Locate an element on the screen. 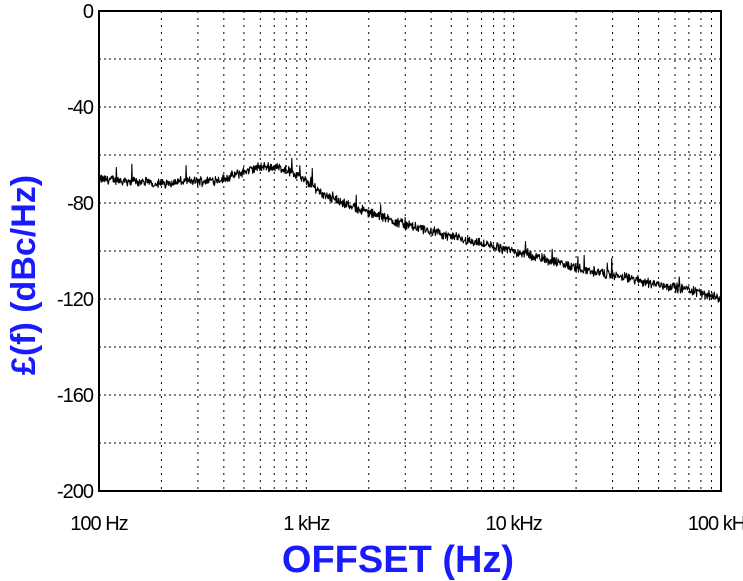 The width and height of the screenshot is (743, 581). x-tick-label: 10 kHz is located at coordinates (514, 524).